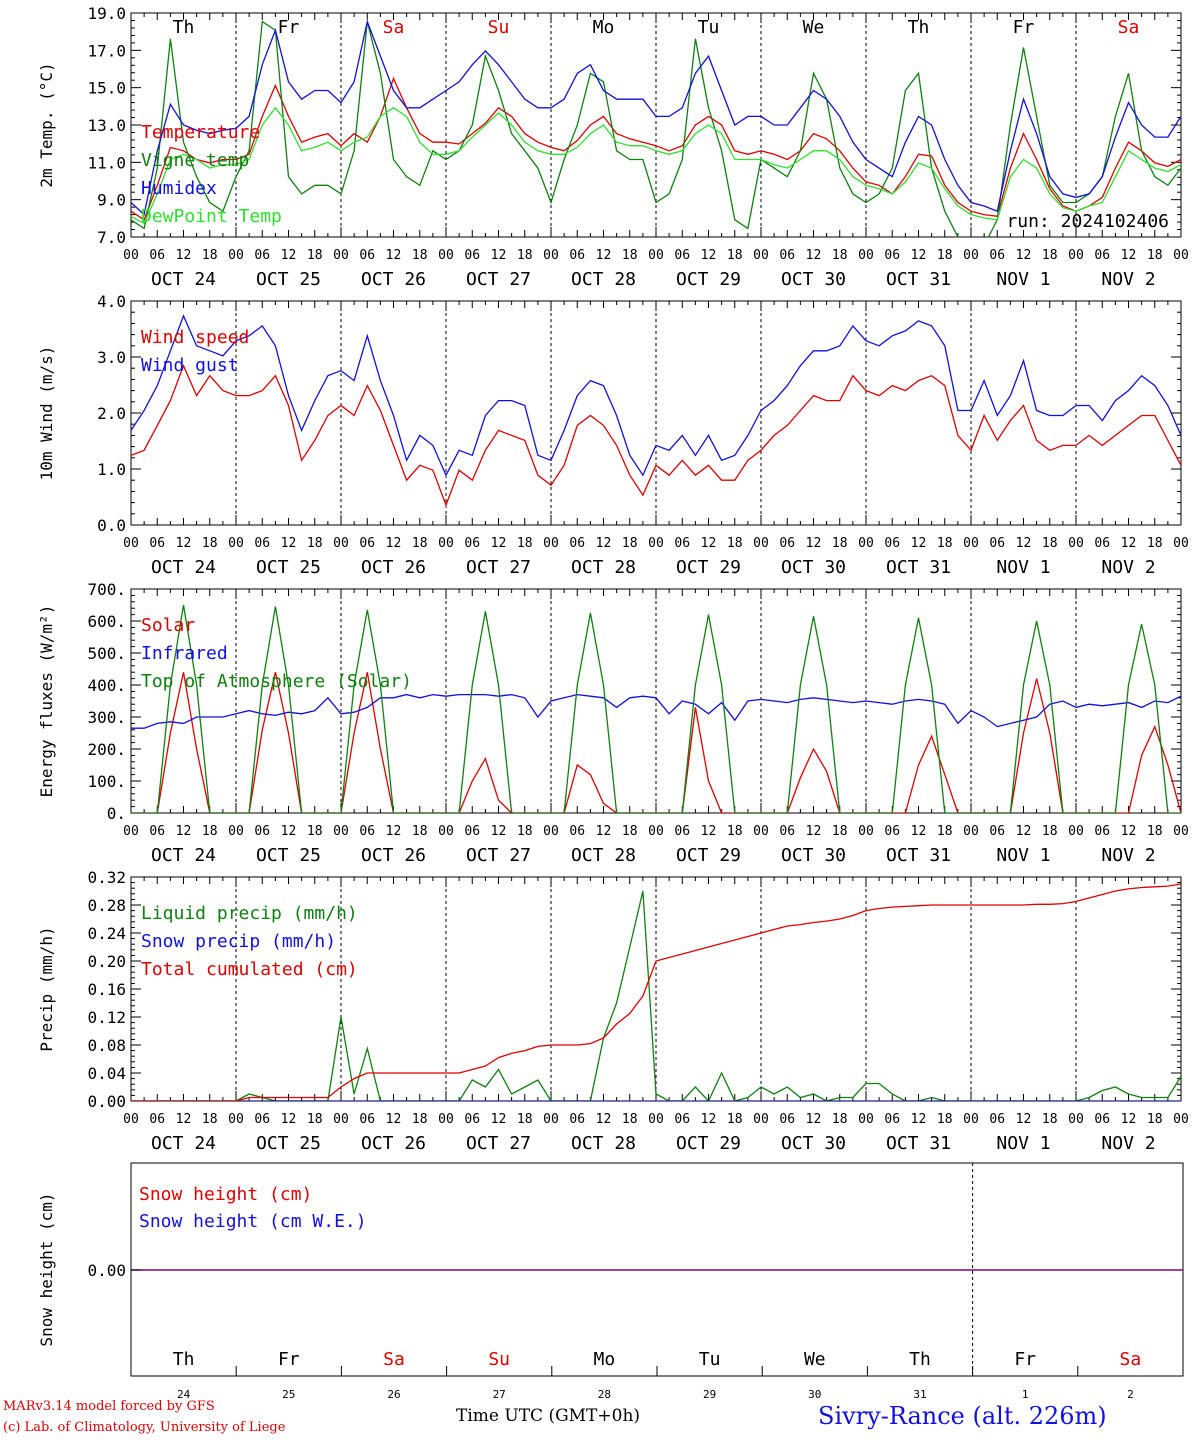 This screenshot has width=1194, height=1440. I want to click on legend-entry: Wind speed, so click(195, 337).